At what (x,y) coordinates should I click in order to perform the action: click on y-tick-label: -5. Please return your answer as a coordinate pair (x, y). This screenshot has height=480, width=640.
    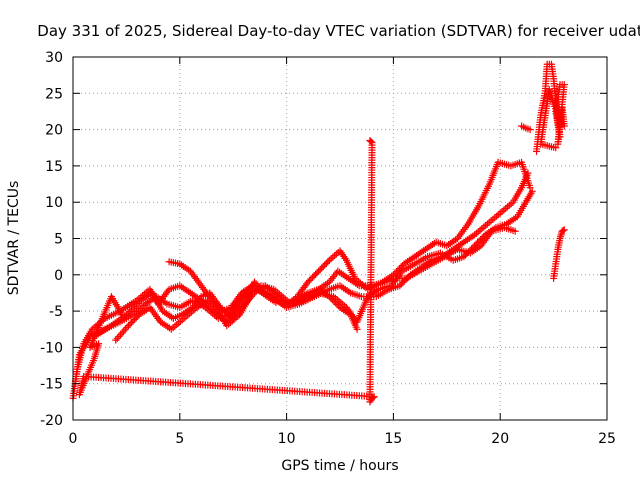
    Looking at the image, I should click on (56, 312).